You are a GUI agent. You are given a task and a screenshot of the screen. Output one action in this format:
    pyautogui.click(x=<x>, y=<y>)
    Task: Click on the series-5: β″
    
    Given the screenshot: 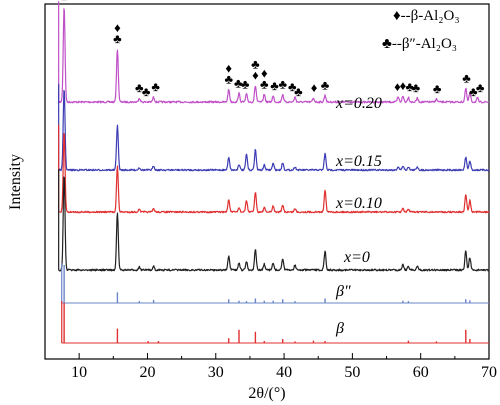 What is the action you would take?
    pyautogui.click(x=275, y=283)
    